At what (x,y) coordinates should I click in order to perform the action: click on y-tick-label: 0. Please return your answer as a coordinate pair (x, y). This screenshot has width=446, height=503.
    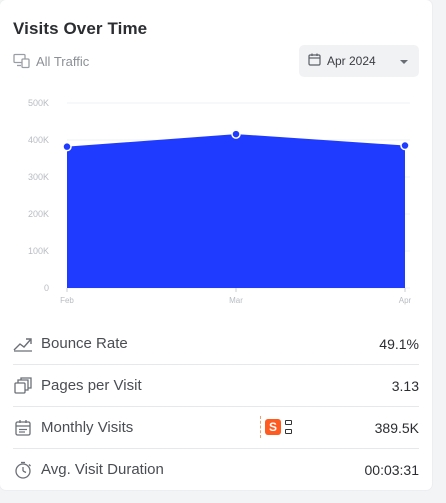
    Looking at the image, I should click on (46, 288).